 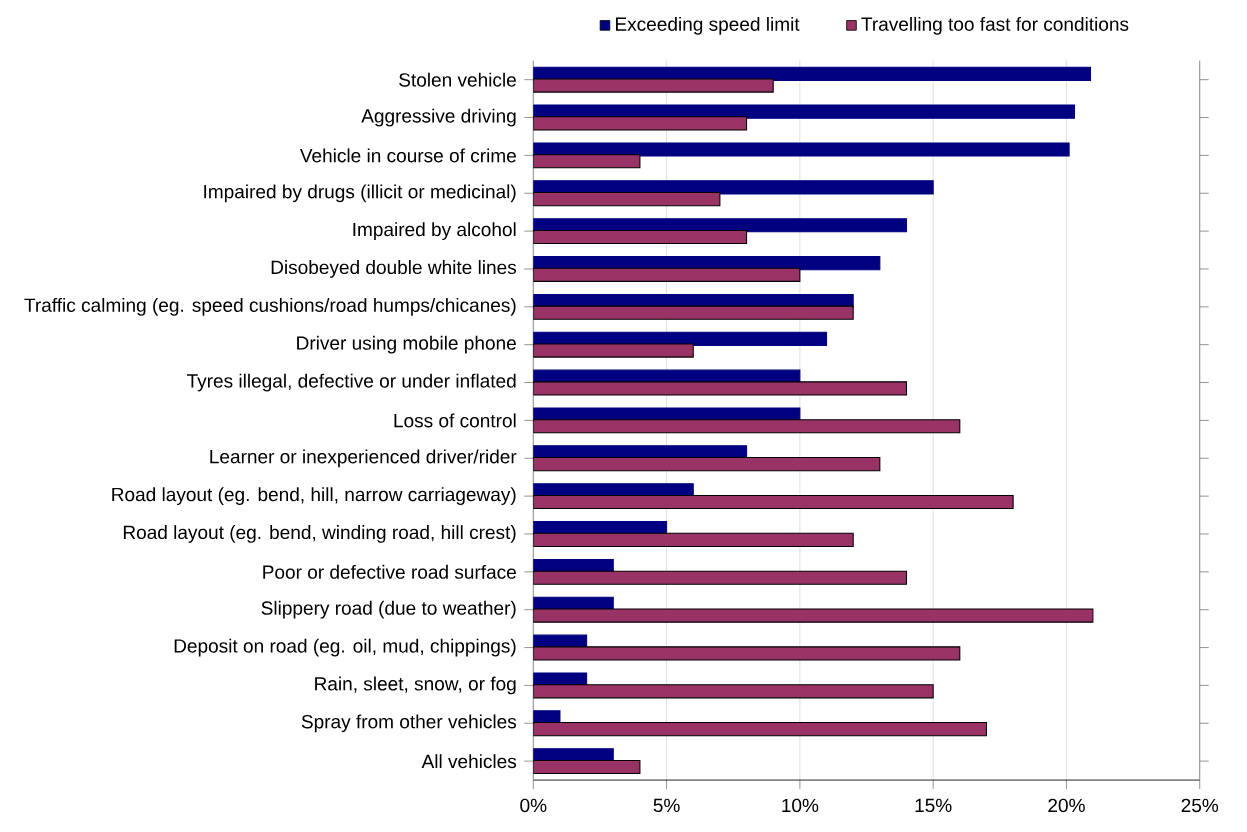 What do you see at coordinates (363, 458) in the screenshot?
I see `y-tick-label: Learner or inexperienced driver/rider` at bounding box center [363, 458].